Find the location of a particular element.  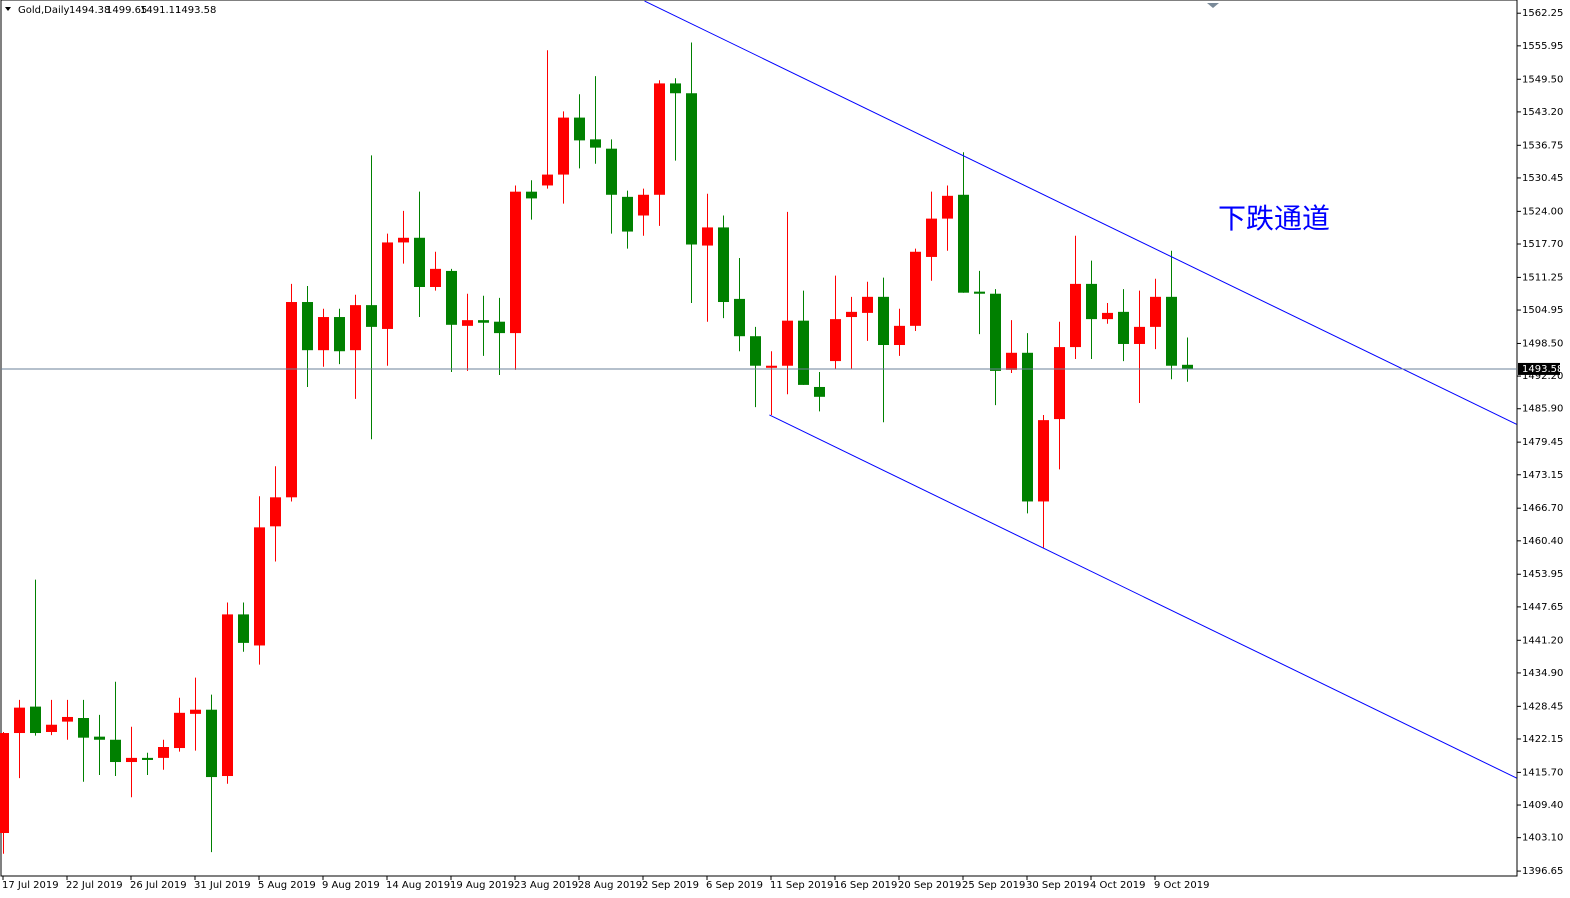

x-tick-label: 22 Jul 2019 is located at coordinates (94, 885).